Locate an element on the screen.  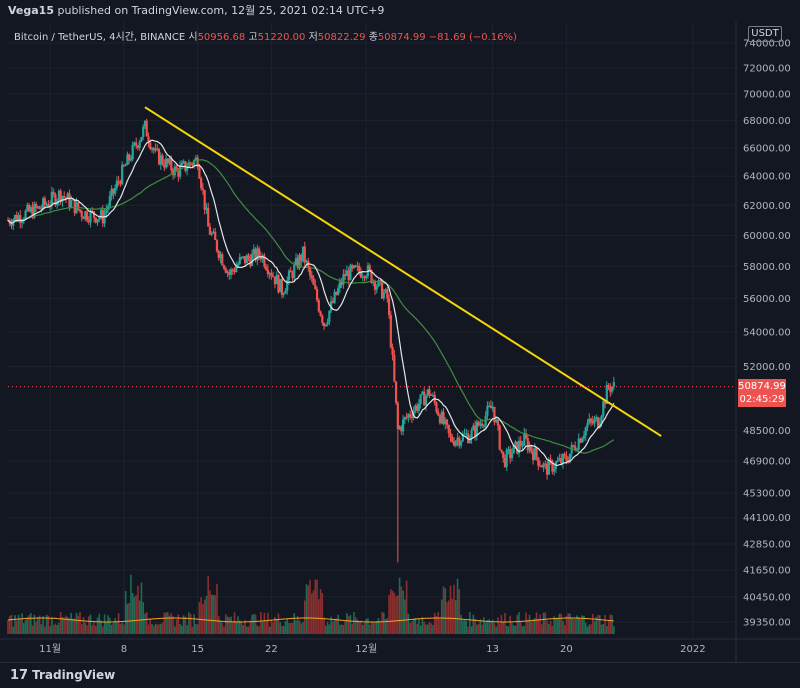
low-label: 저 is located at coordinates (313, 37).